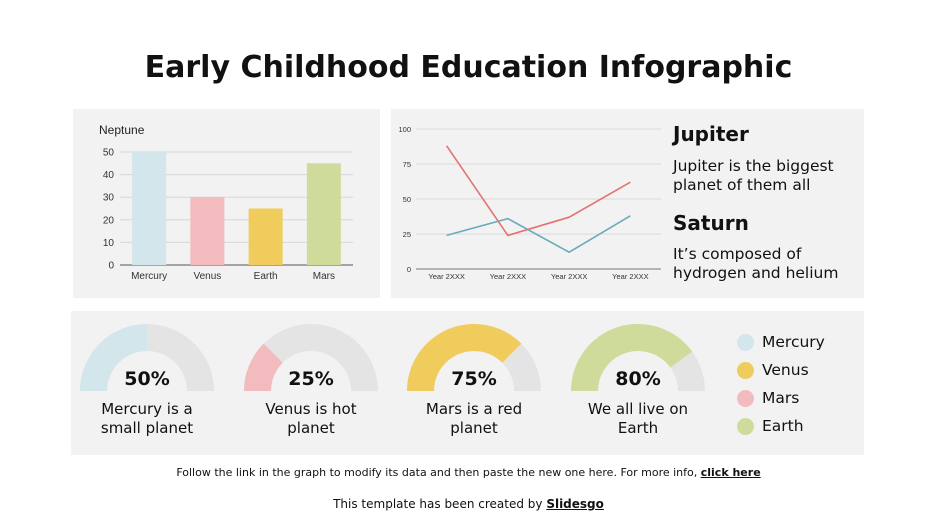 The width and height of the screenshot is (937, 527). I want to click on series-line-jupiter, so click(538, 191).